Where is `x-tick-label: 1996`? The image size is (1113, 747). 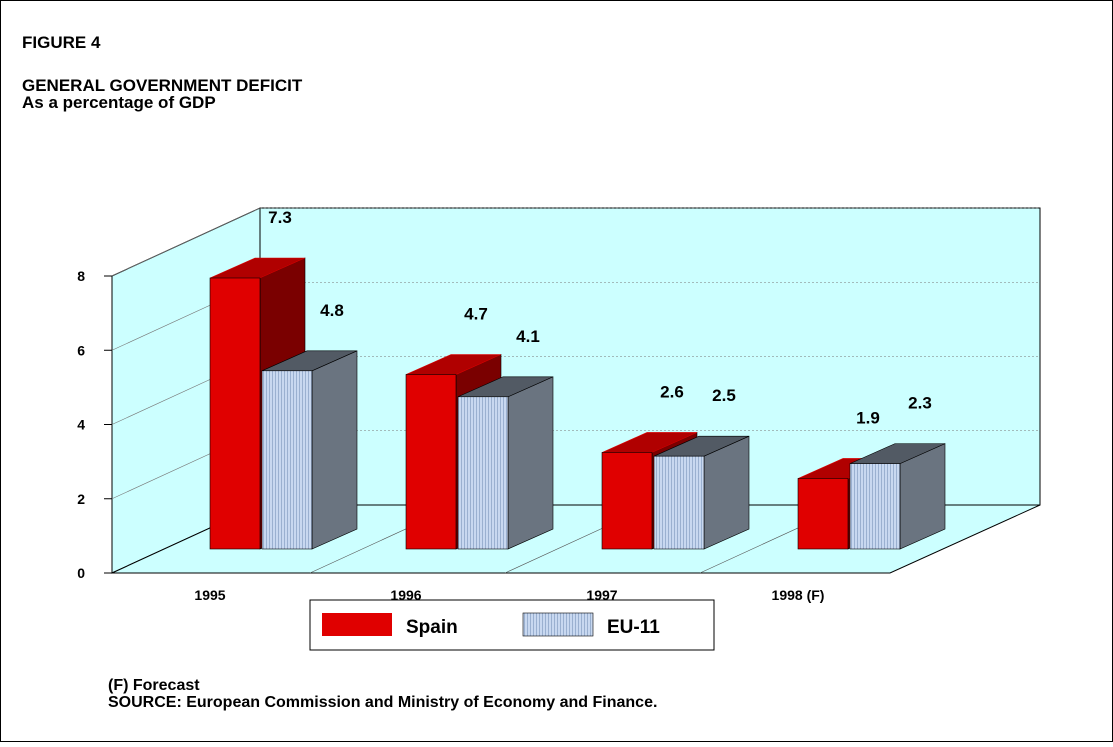
x-tick-label: 1996 is located at coordinates (405, 595).